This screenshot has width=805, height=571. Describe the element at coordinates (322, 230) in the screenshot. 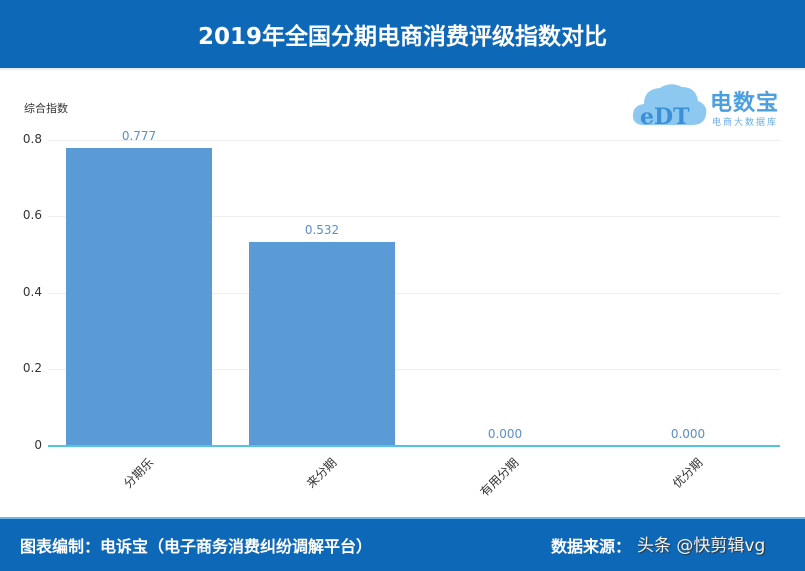

I see `value-label: 0.532` at that location.